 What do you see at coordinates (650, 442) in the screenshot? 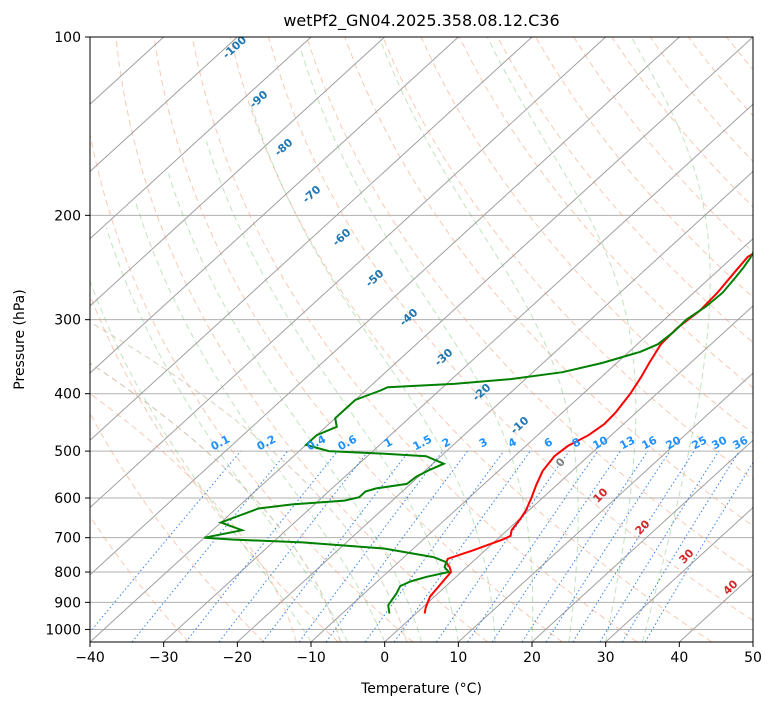
I see `mixing-ratio-label-13: 16` at bounding box center [650, 442].